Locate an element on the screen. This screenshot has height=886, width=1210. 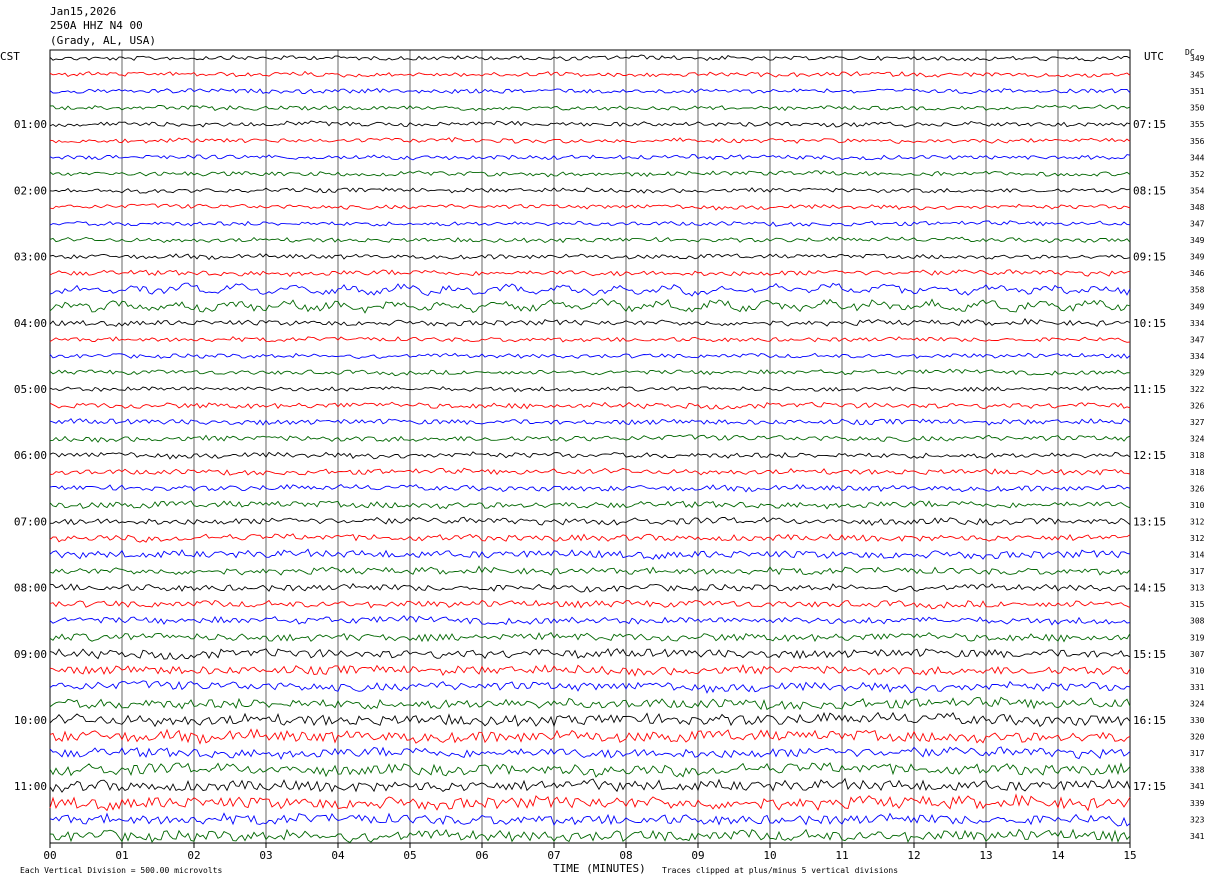
dc-offset-value: 330 is located at coordinates (1197, 720).